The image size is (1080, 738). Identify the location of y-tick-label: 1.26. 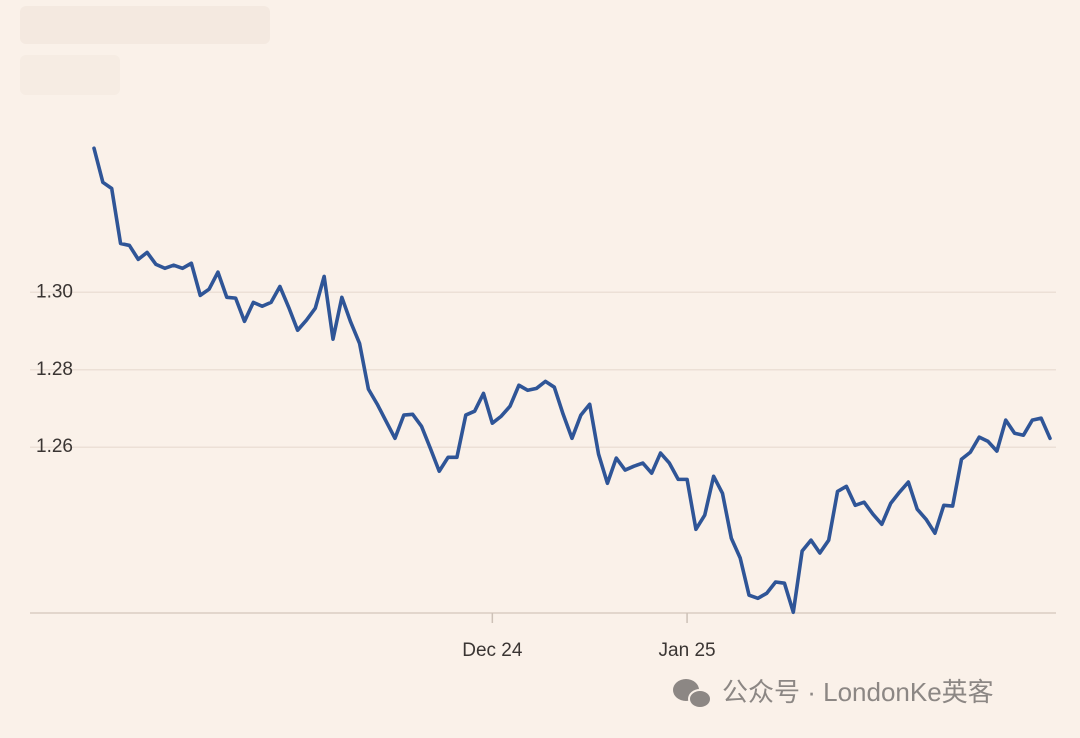
(54, 446).